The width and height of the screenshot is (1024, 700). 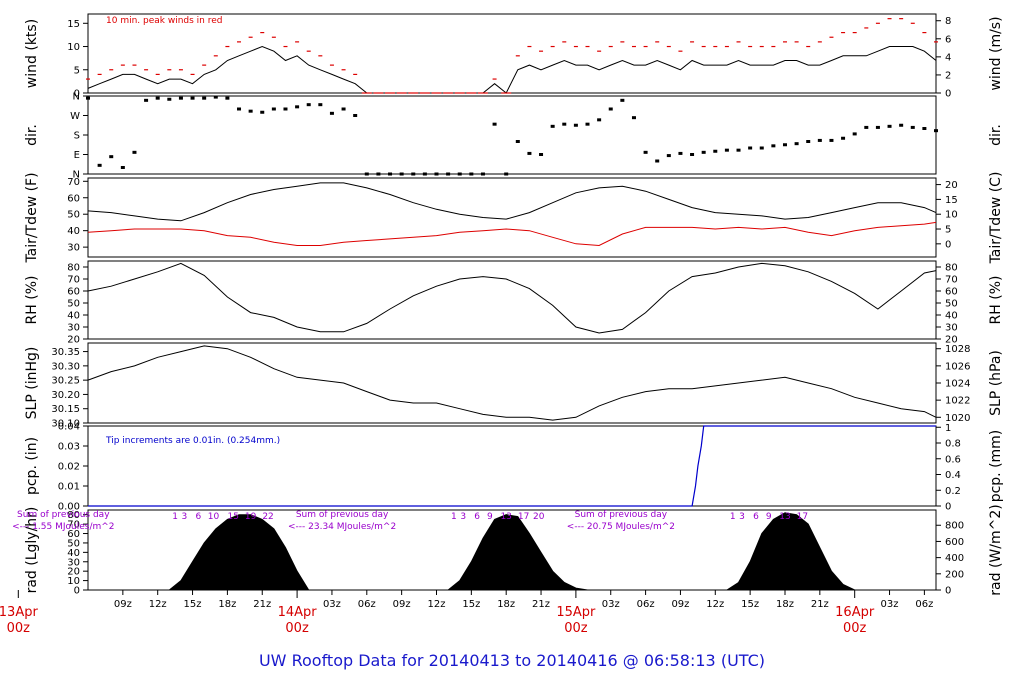 I want to click on day-label: 14Apr, so click(x=298, y=612).